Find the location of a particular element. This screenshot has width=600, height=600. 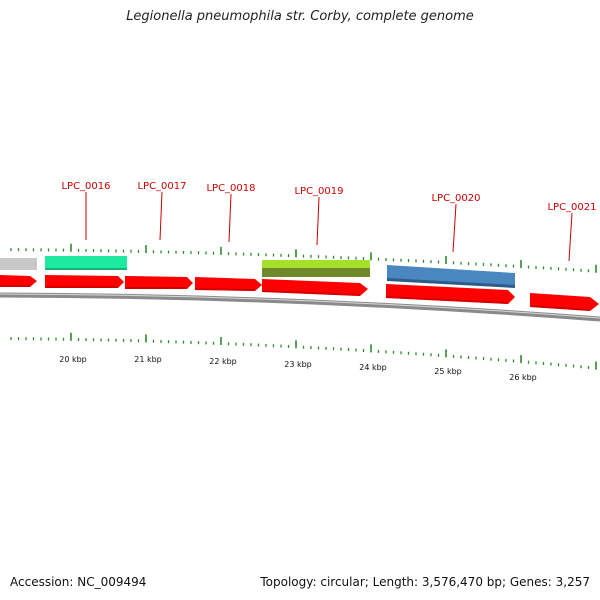

scale-label-26kbp: 26 kbp is located at coordinates (523, 377).